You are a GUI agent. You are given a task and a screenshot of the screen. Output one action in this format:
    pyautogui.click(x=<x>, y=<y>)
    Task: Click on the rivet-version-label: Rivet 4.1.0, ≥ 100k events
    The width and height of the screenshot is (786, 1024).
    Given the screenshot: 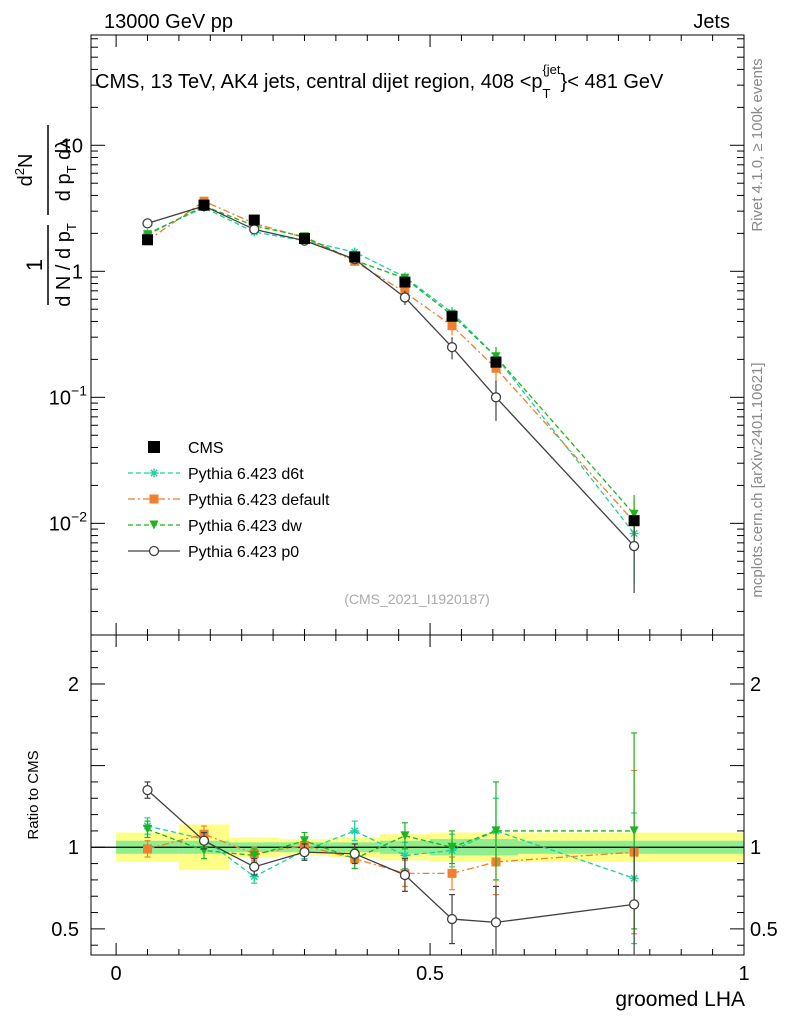 What is the action you would take?
    pyautogui.click(x=757, y=144)
    